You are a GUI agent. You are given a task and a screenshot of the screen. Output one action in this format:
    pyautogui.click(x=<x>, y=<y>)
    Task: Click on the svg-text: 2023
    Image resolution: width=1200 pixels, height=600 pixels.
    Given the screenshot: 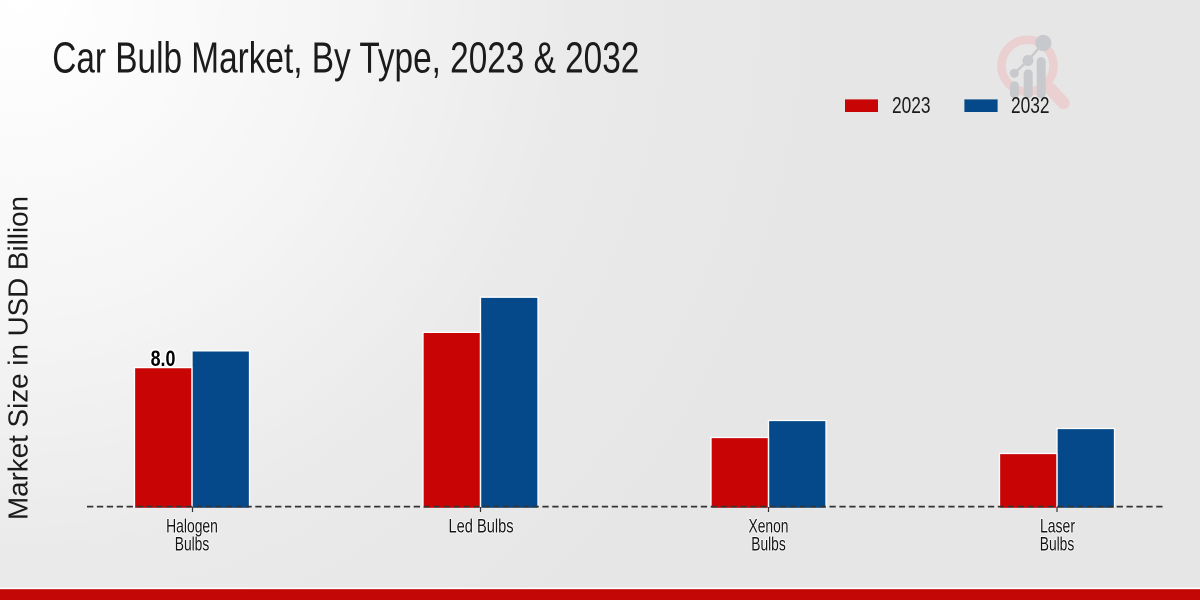 What is the action you would take?
    pyautogui.click(x=911, y=105)
    